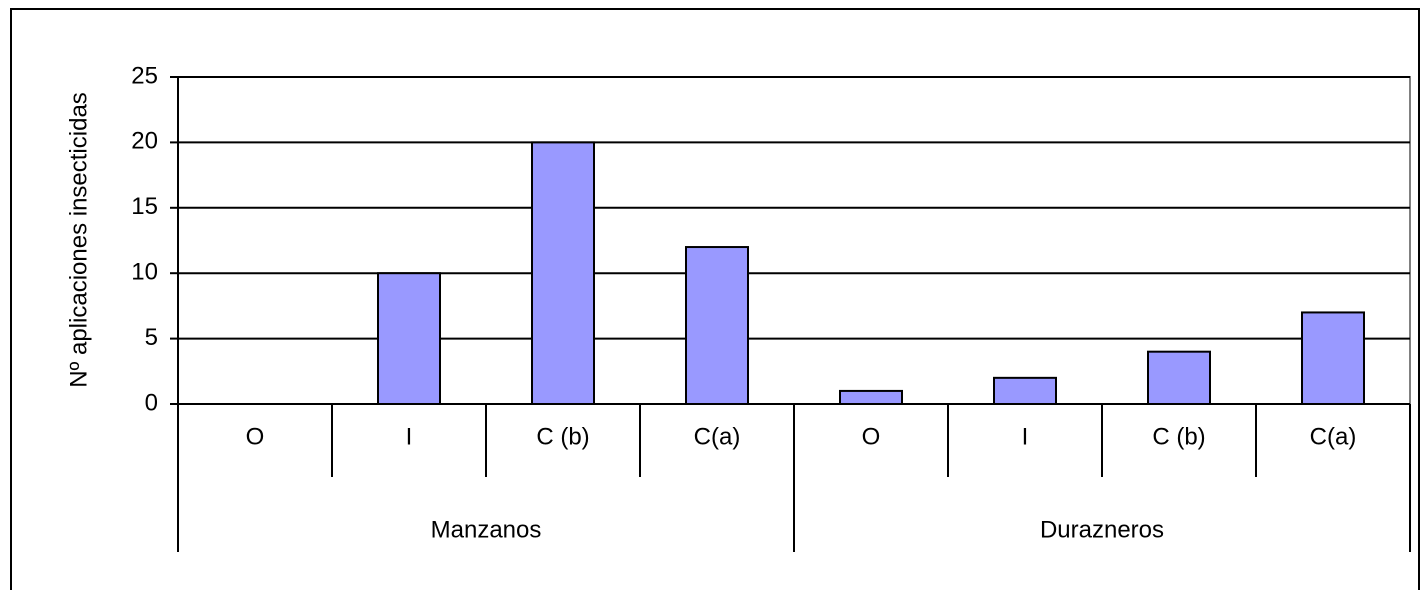  What do you see at coordinates (151, 337) in the screenshot?
I see `y-tick-label: 5` at bounding box center [151, 337].